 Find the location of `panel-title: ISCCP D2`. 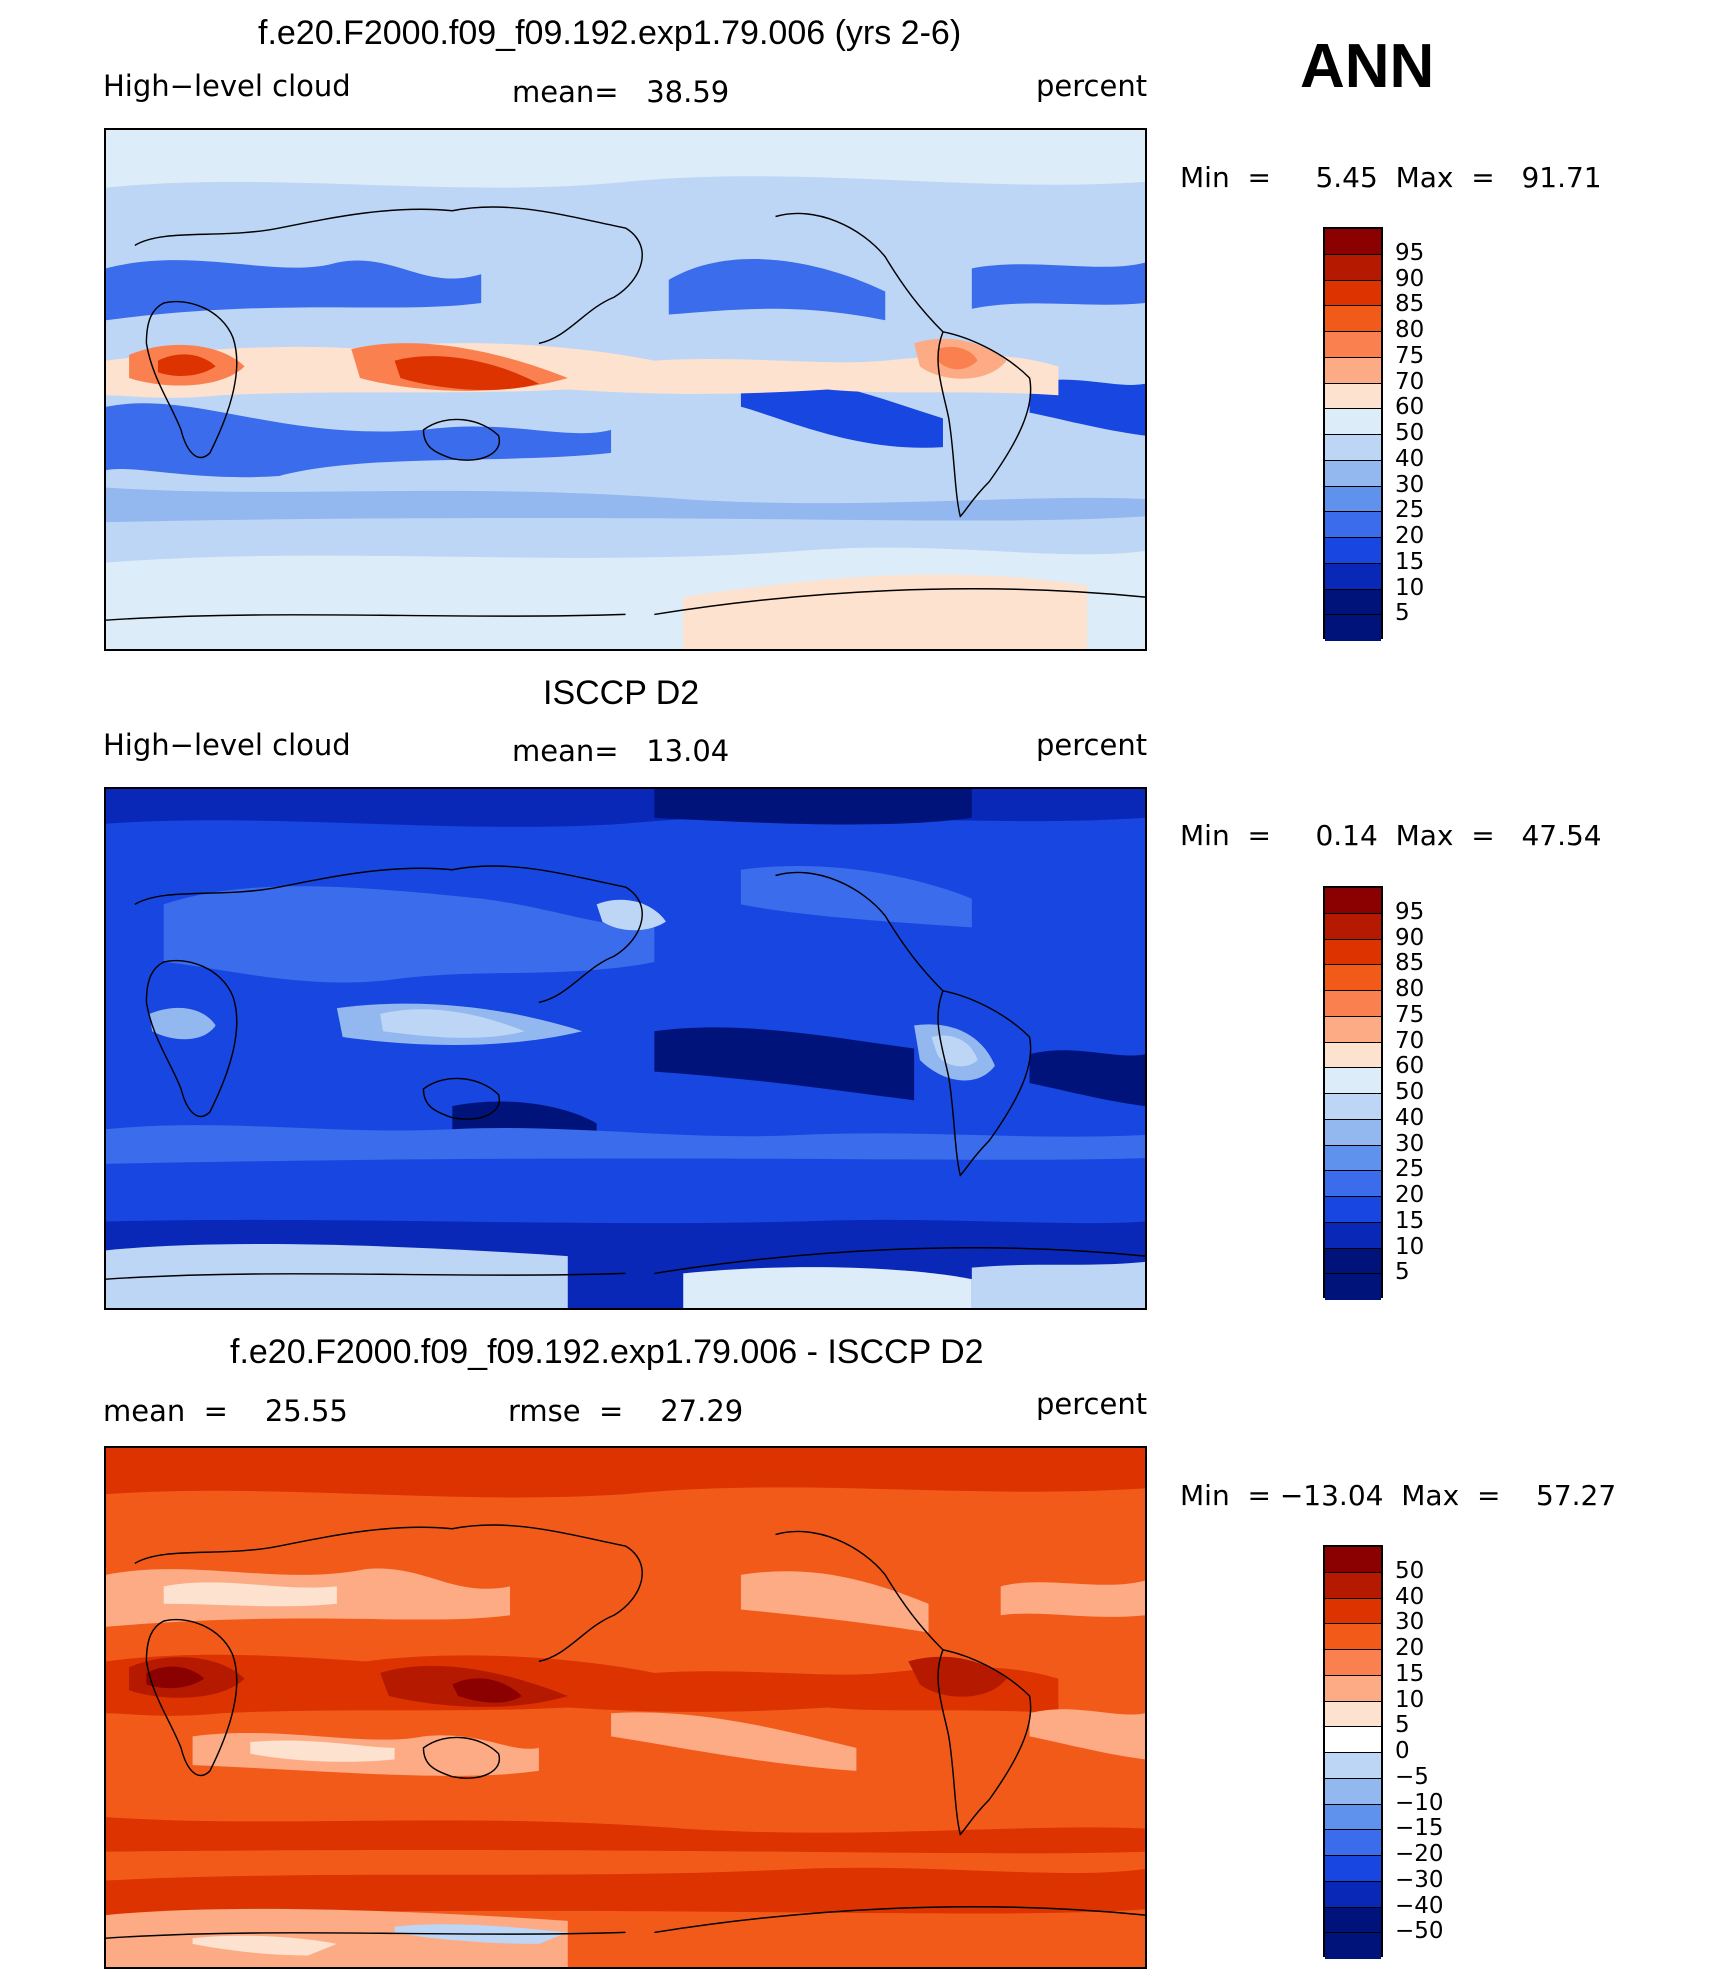

panel-title: ISCCP D2 is located at coordinates (621, 693).